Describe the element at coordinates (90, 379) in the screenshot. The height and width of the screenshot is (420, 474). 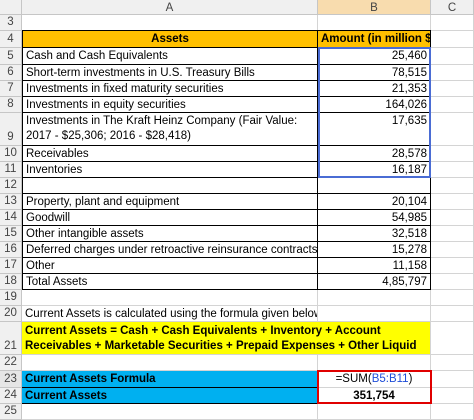
I see `cell-text: Current Assets Formula` at that location.